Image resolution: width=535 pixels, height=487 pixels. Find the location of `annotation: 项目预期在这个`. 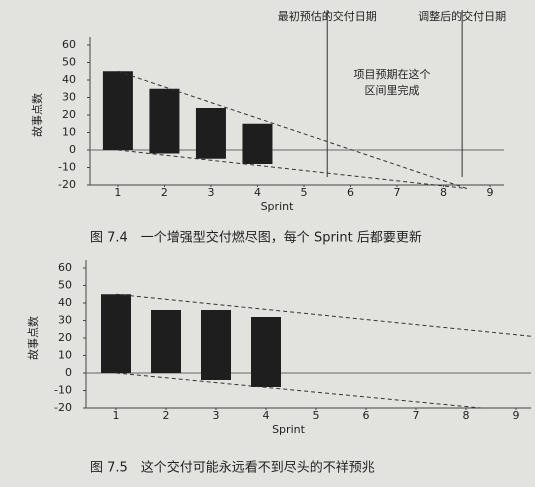

annotation: 项目预期在这个 is located at coordinates (392, 74).